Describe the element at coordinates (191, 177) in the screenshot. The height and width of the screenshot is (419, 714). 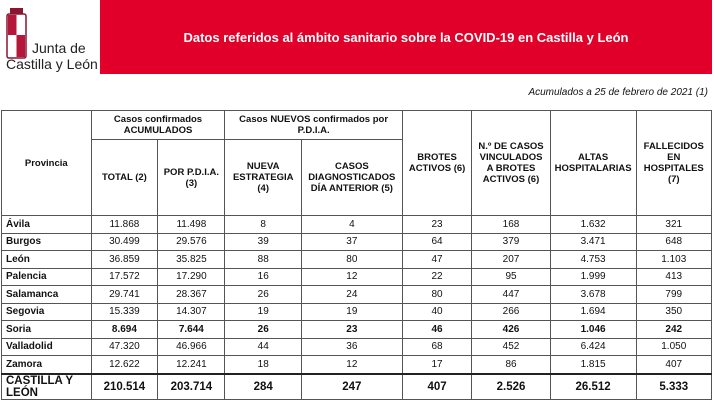
I see `column-header: POR P.D.I.A. (3)` at that location.